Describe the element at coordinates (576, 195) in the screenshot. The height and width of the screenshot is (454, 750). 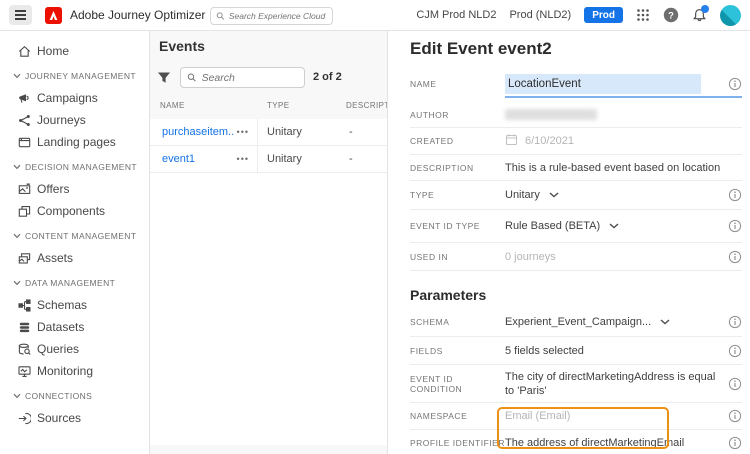
I see `field-row-type: TYPE Unitary` at that location.